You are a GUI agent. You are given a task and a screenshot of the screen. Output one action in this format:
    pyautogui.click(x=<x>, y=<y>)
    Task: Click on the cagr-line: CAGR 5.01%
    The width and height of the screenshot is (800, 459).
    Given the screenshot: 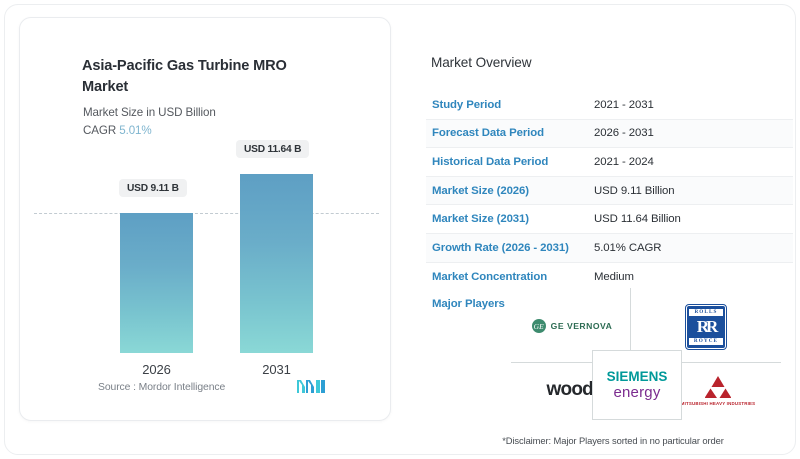 What is the action you would take?
    pyautogui.click(x=117, y=130)
    